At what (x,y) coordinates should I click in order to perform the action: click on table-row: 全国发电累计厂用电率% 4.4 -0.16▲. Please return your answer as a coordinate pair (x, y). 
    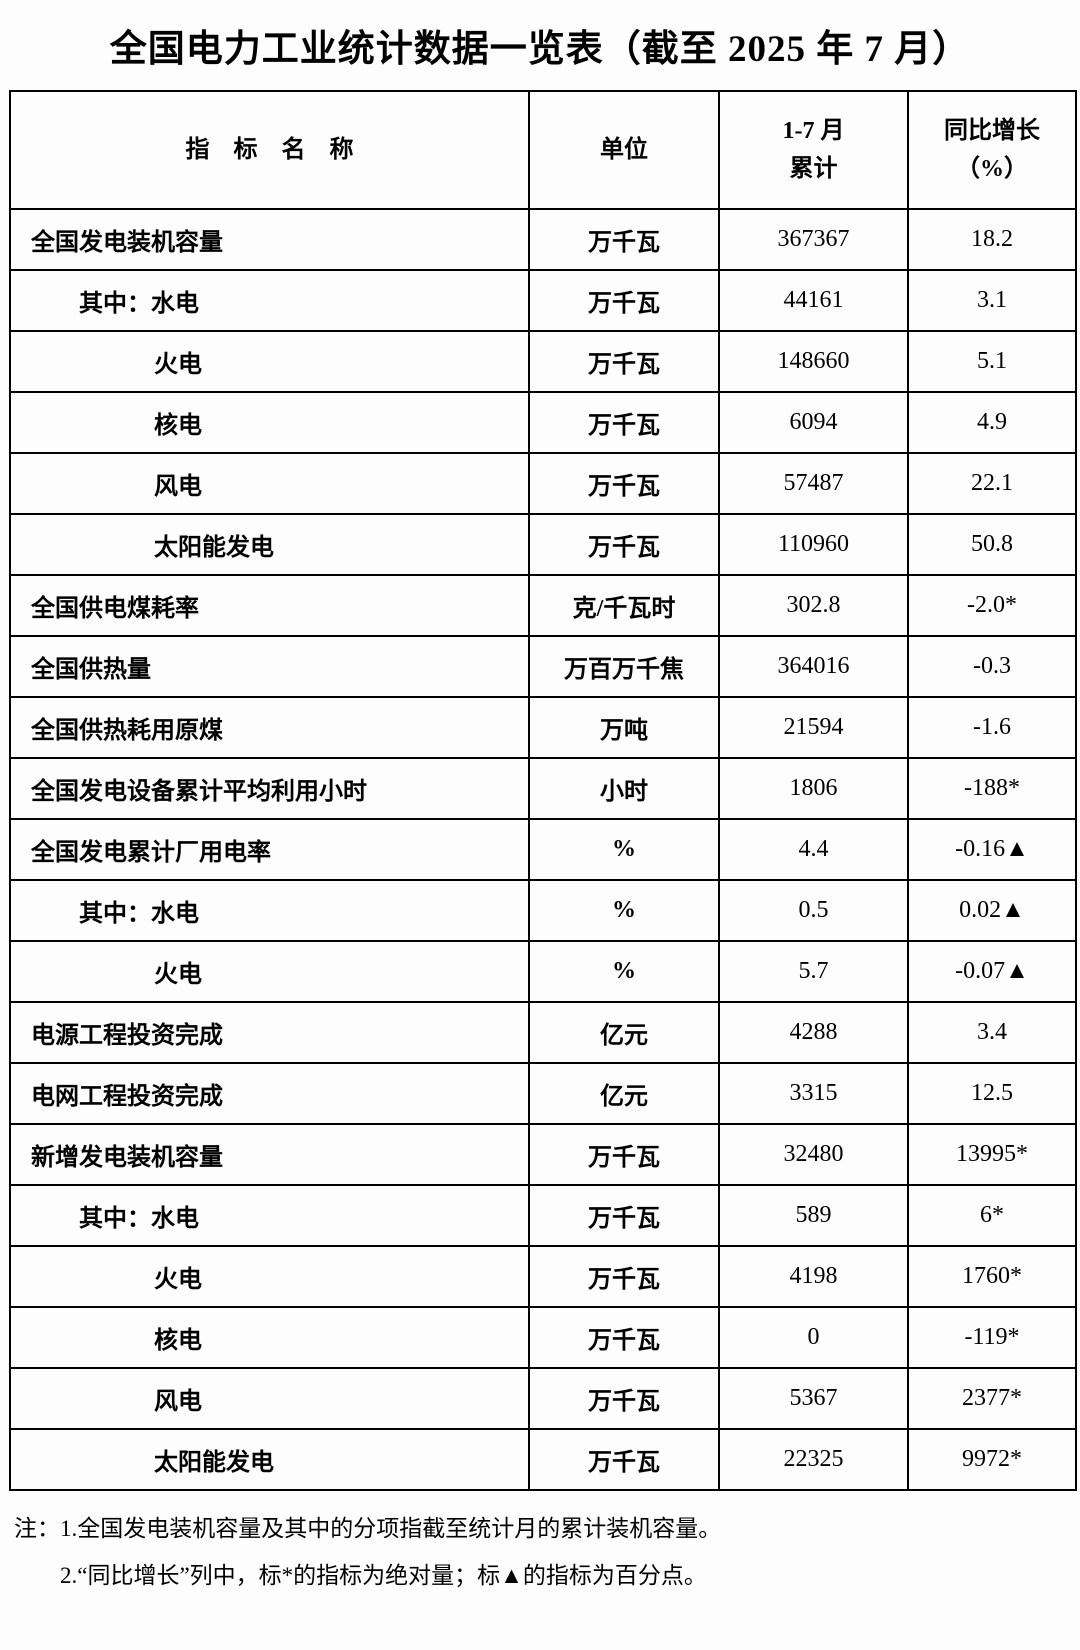
    Looking at the image, I should click on (543, 849).